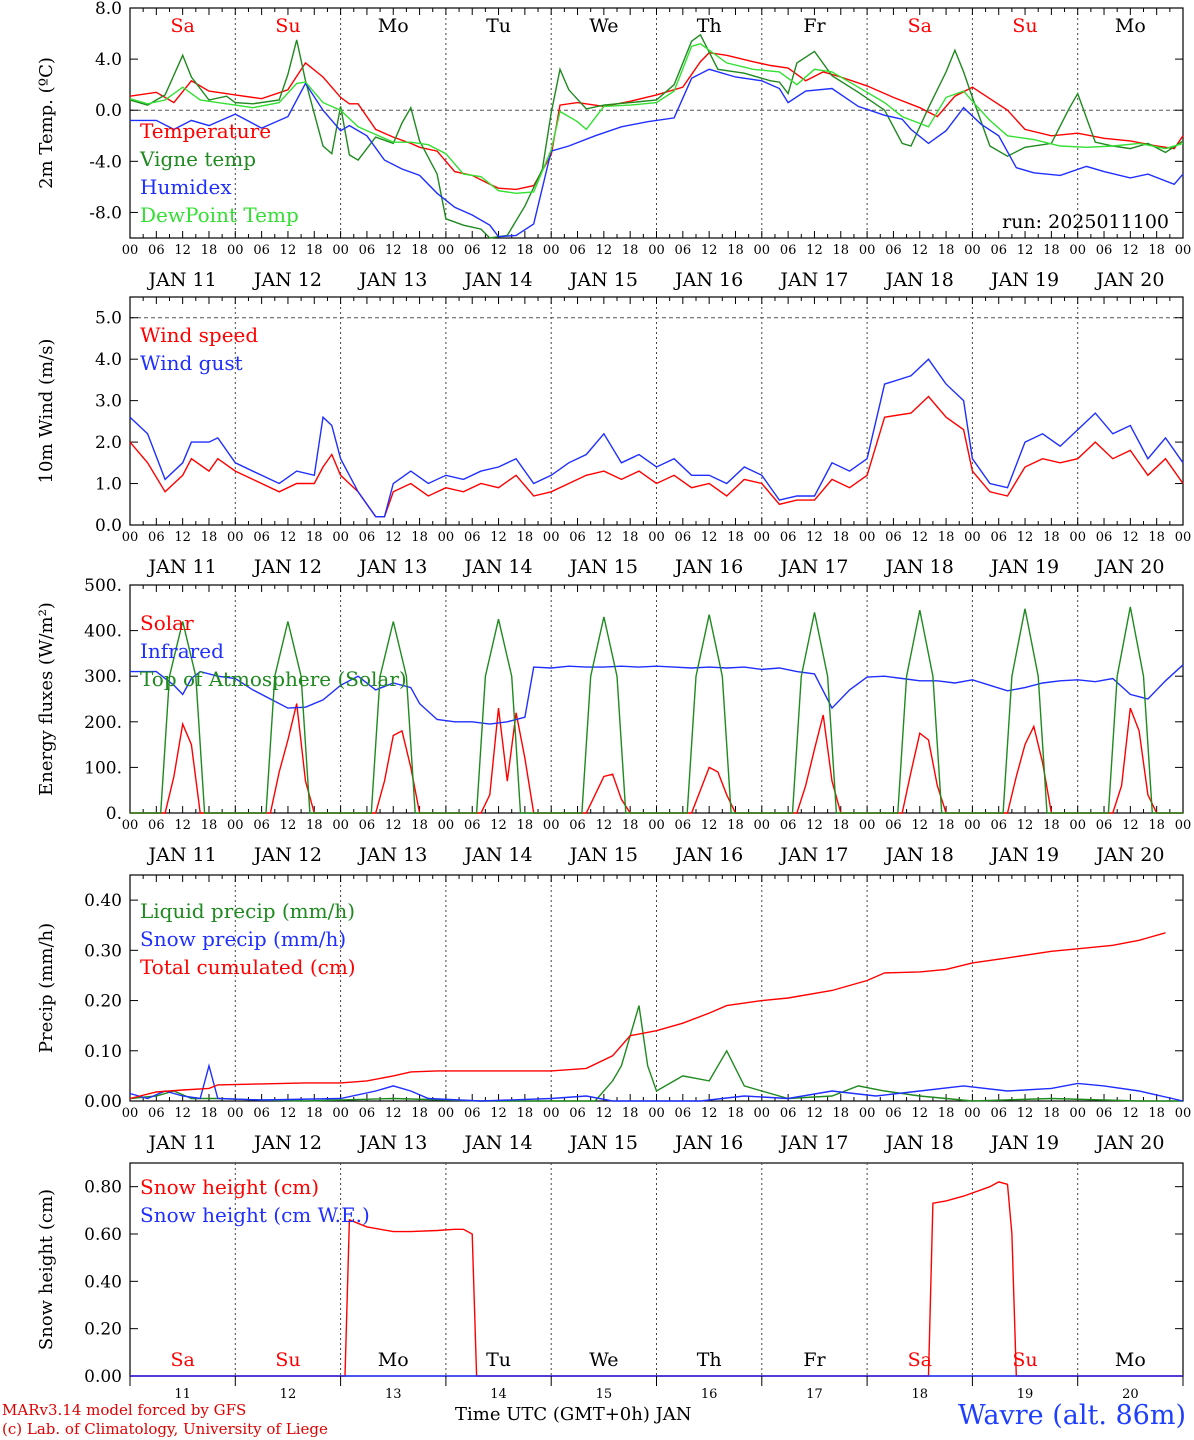  I want to click on y-axis-label: Snow height (cm), so click(46, 1269).